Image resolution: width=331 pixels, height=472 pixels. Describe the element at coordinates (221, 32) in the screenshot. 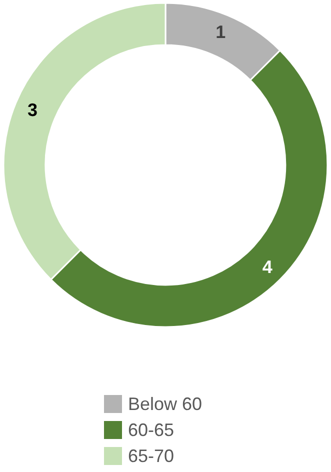

I see `data-label: 1` at that location.